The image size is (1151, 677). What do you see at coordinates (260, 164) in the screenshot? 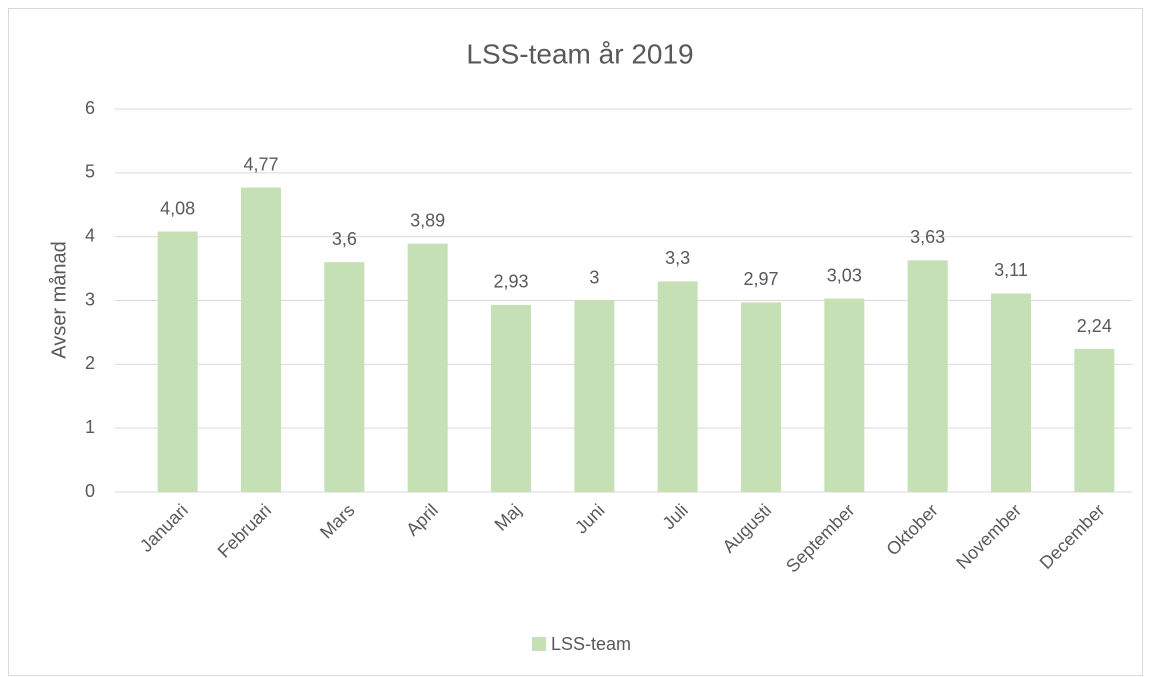
I see `data-label: 4,77` at bounding box center [260, 164].